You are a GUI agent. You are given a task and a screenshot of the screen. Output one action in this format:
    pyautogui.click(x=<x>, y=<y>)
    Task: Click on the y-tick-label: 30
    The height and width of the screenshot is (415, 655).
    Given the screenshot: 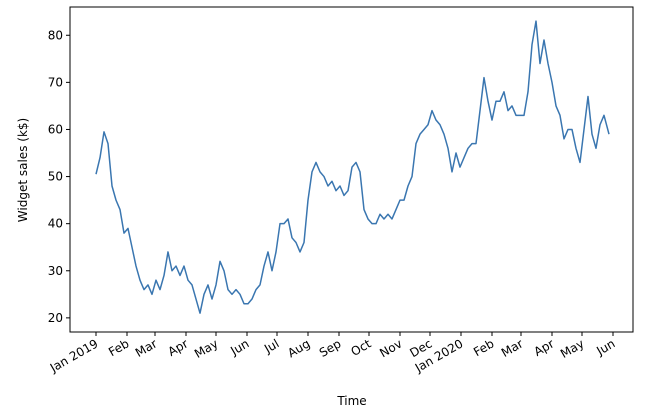 What is the action you would take?
    pyautogui.click(x=55, y=271)
    